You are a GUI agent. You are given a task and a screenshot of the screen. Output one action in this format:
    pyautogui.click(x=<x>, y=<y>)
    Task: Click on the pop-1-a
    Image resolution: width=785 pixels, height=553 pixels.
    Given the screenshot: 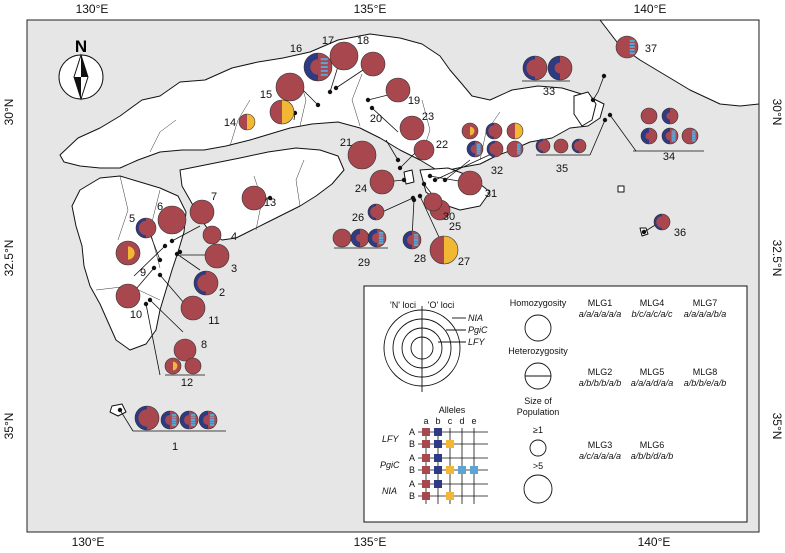 What is the action you would take?
    pyautogui.click(x=147, y=418)
    